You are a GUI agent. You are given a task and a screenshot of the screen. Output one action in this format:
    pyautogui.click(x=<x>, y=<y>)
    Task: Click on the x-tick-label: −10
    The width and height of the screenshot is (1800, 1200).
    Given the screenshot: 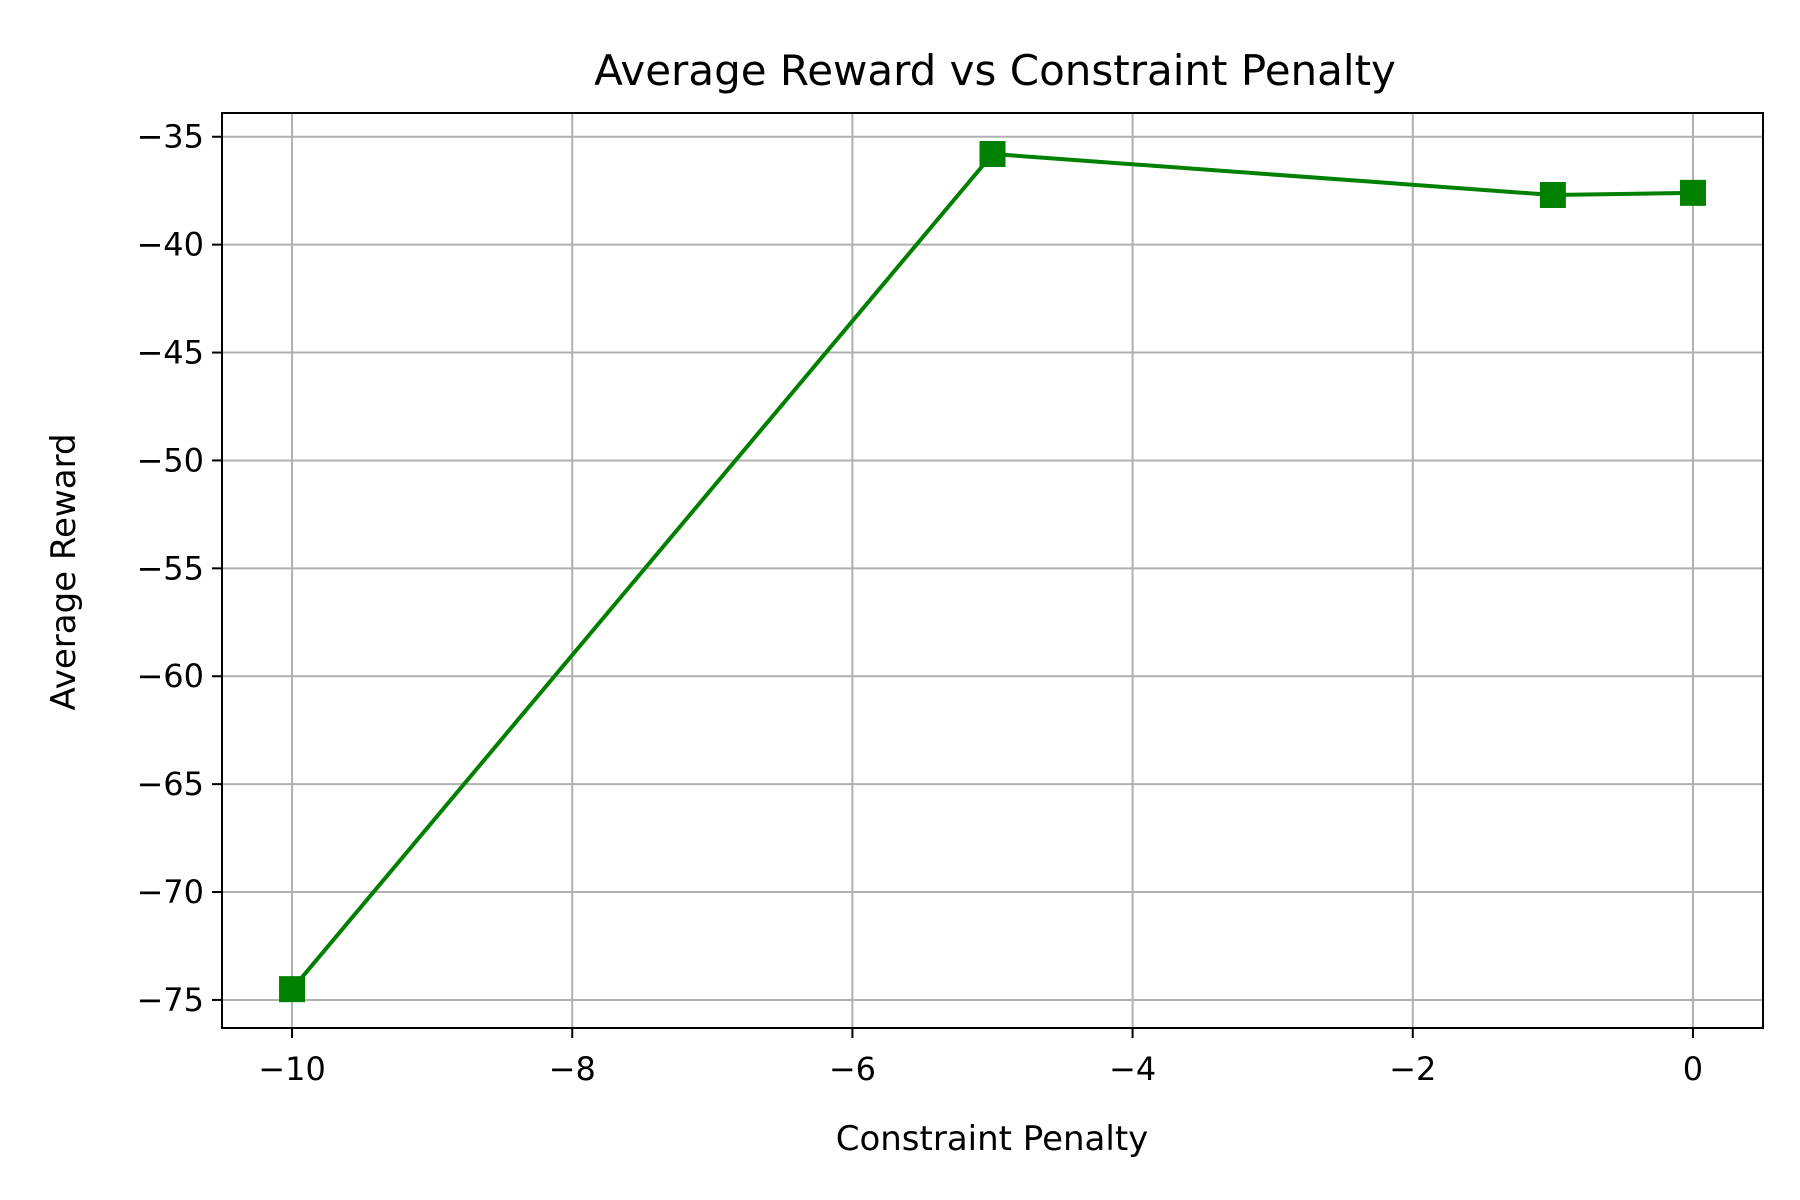 What is the action you would take?
    pyautogui.click(x=292, y=1069)
    